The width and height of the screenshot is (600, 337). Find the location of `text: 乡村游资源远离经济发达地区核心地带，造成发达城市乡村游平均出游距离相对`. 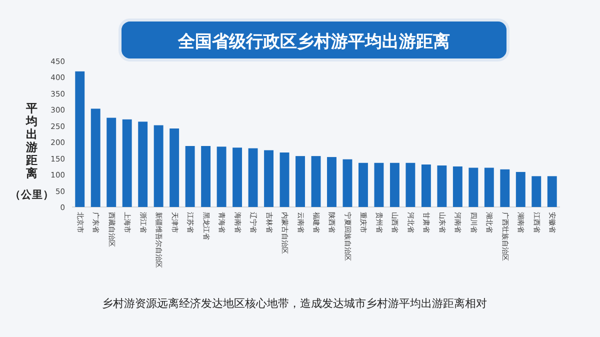

text: 乡村游资源远离经济发达地区核心地带，造成发达城市乡村游平均出游距离相对 is located at coordinates (294, 303).